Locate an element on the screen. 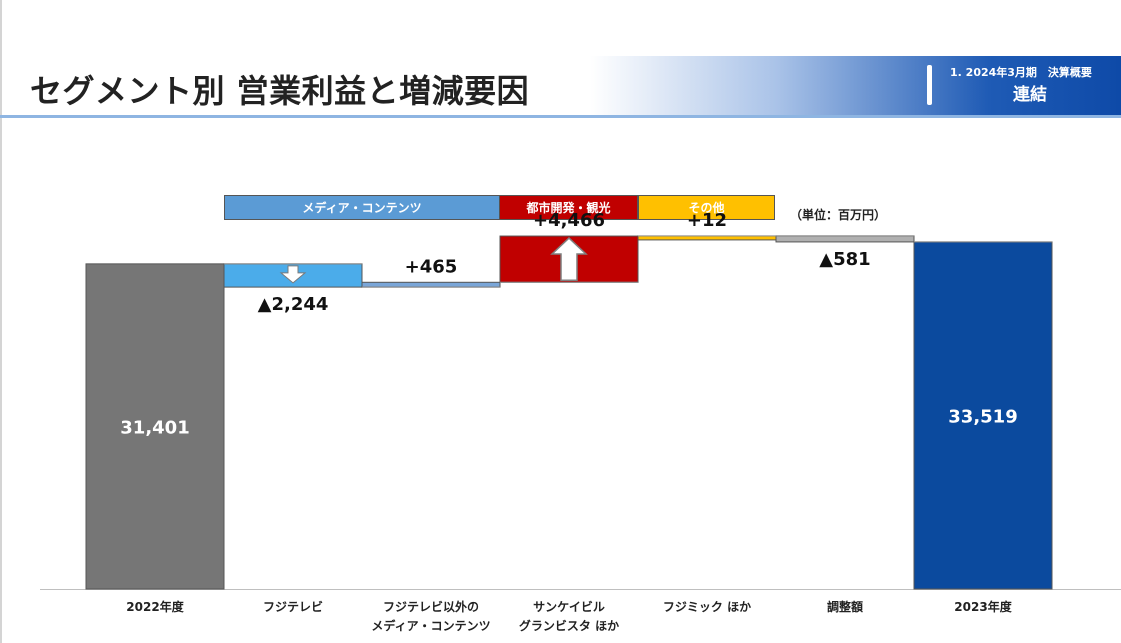 The width and height of the screenshot is (1121, 643). data-label-0: 31,401 is located at coordinates (154, 427).